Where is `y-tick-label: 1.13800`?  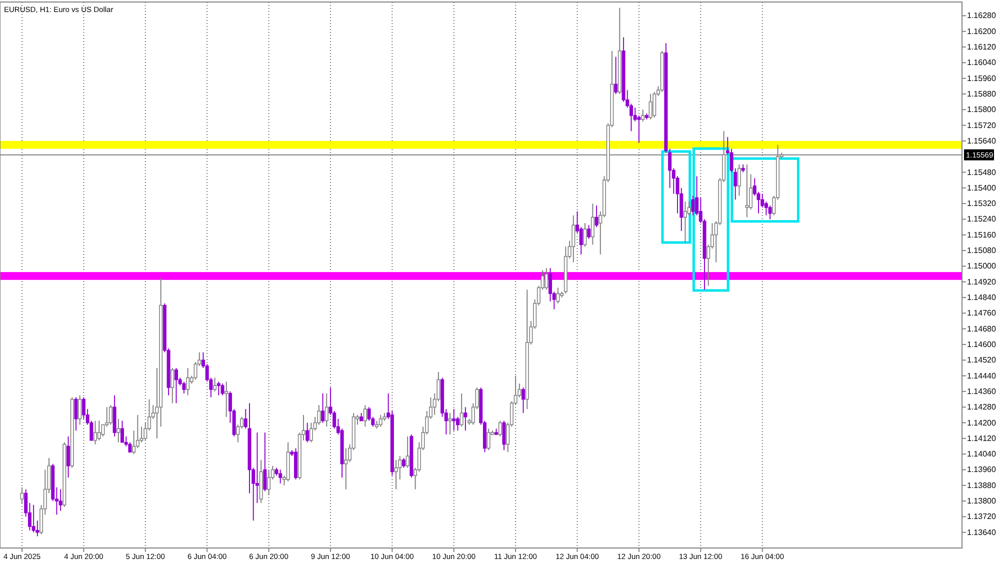
y-tick-label: 1.13800 is located at coordinates (981, 501).